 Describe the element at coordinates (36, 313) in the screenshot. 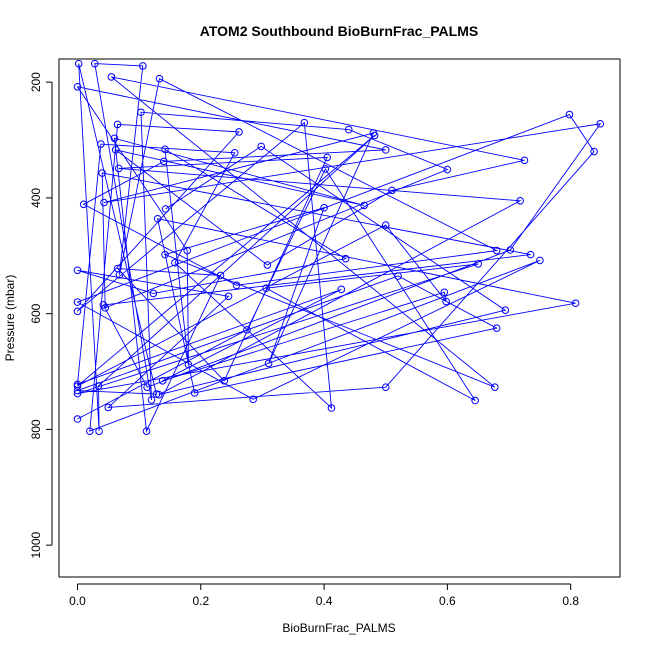

I see `y-tick-label: 600` at that location.